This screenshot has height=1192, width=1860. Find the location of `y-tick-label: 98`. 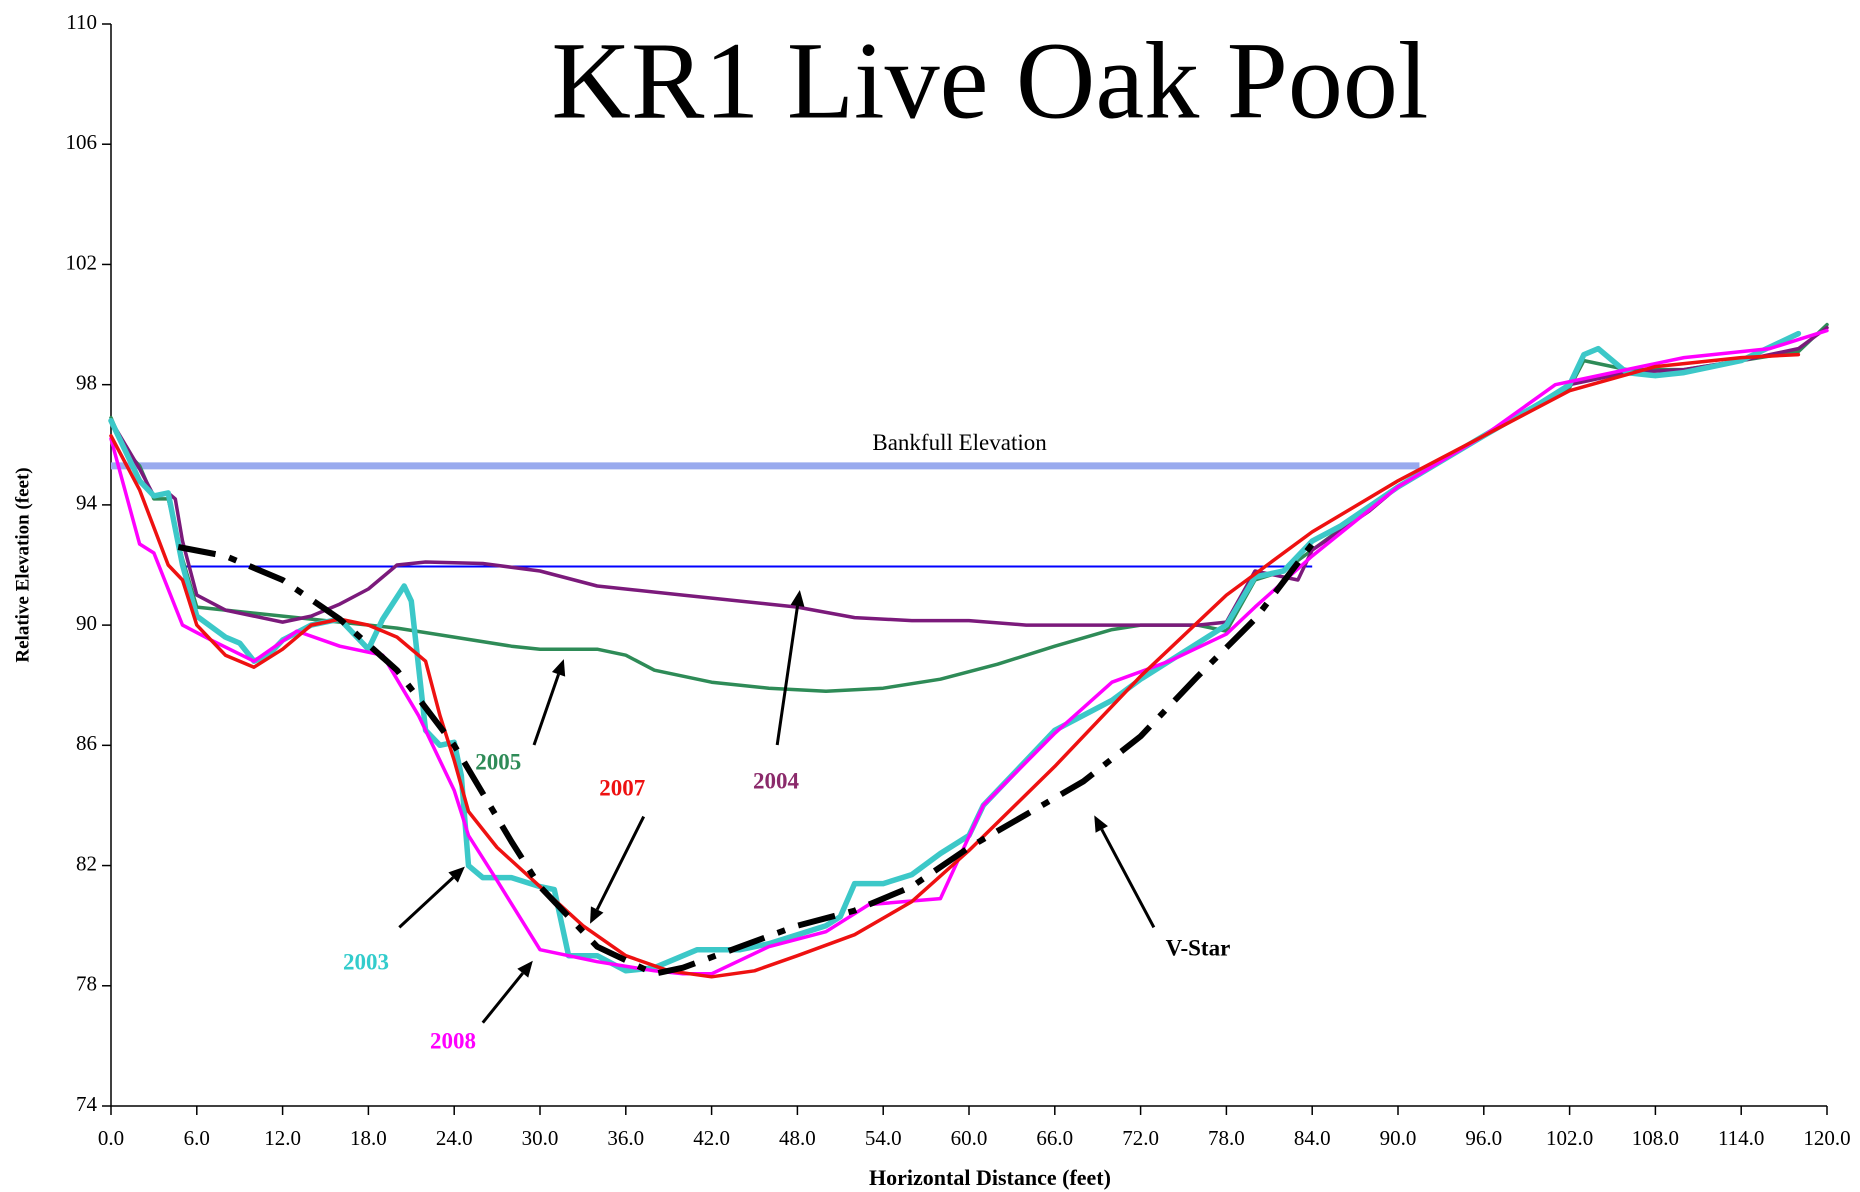

y-tick-label: 98 is located at coordinates (86, 382).